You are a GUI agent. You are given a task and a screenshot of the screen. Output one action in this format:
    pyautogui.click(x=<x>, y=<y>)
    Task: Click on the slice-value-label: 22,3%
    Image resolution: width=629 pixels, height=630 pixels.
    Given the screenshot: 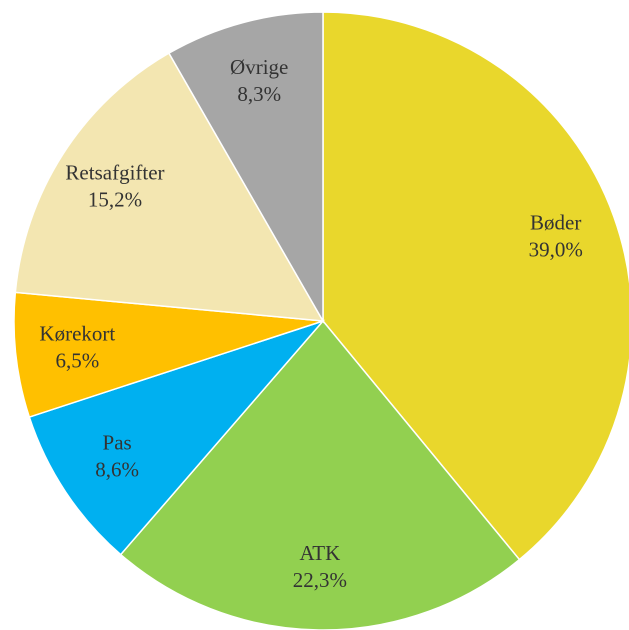 What is the action you would take?
    pyautogui.click(x=320, y=580)
    